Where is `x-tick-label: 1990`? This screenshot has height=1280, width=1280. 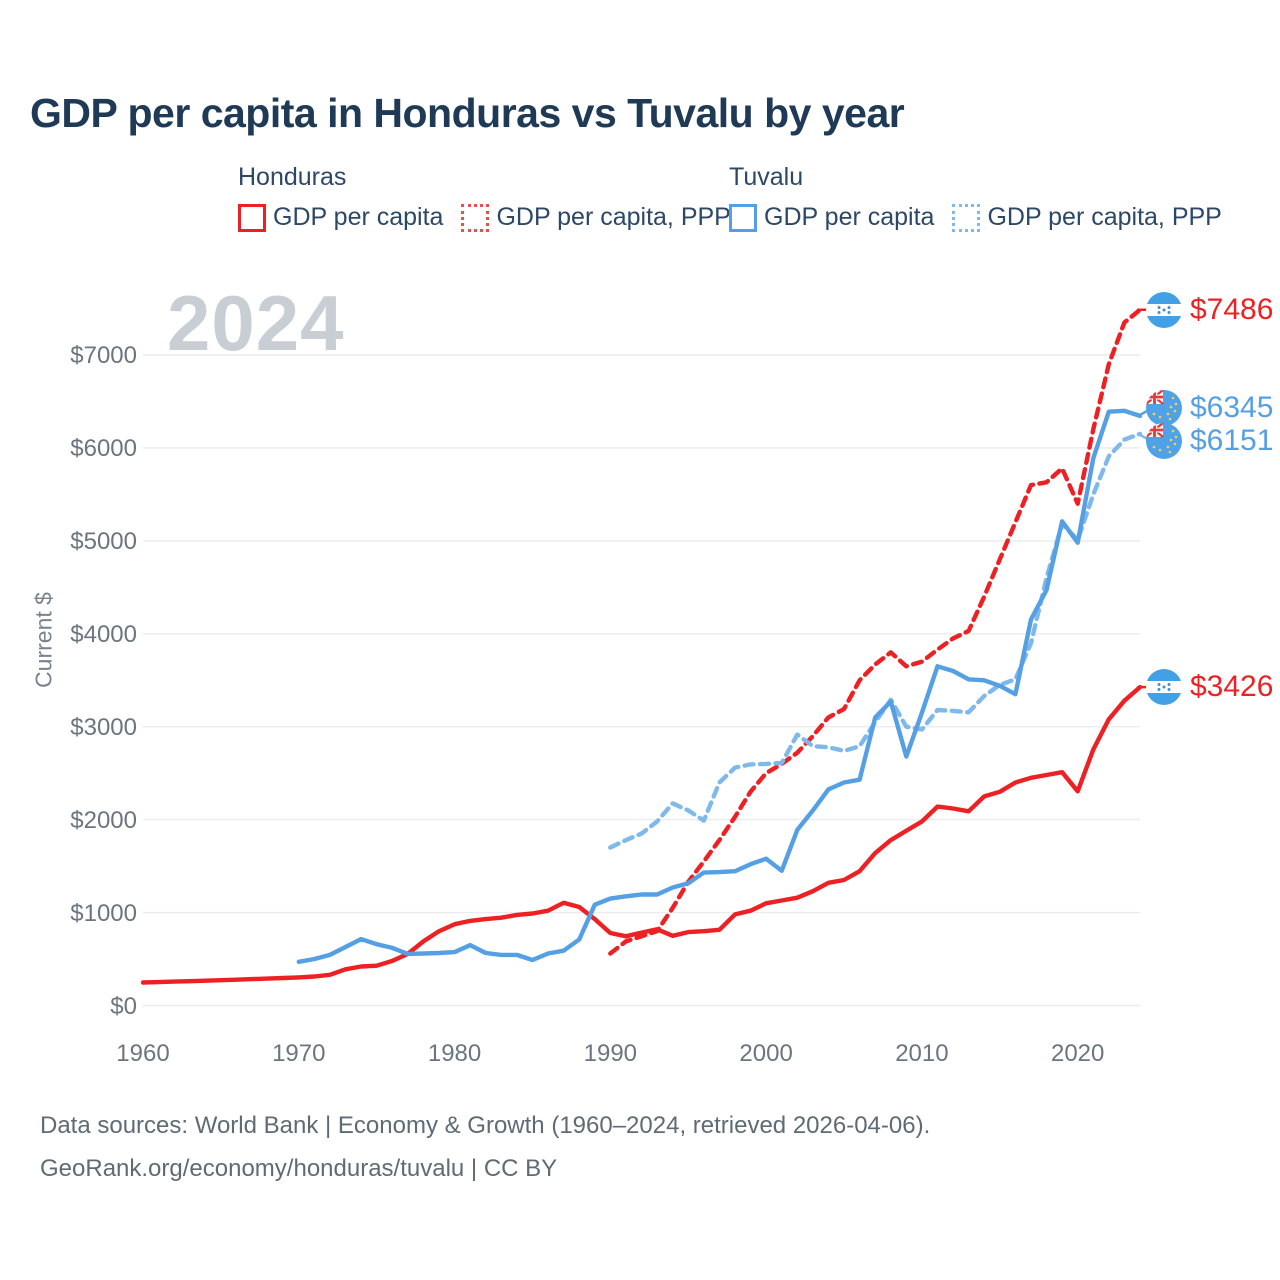
x-tick-label: 1990 is located at coordinates (610, 1053).